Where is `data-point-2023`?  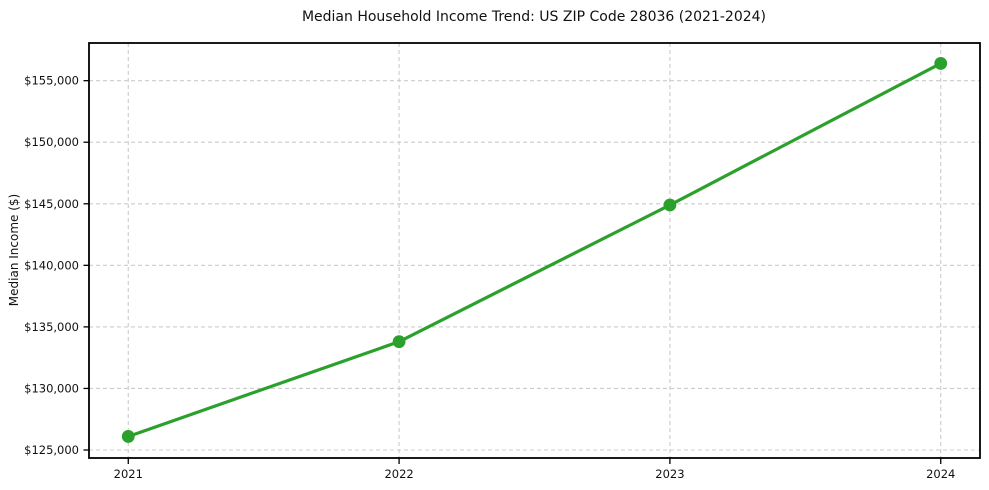 data-point-2023 is located at coordinates (670, 205).